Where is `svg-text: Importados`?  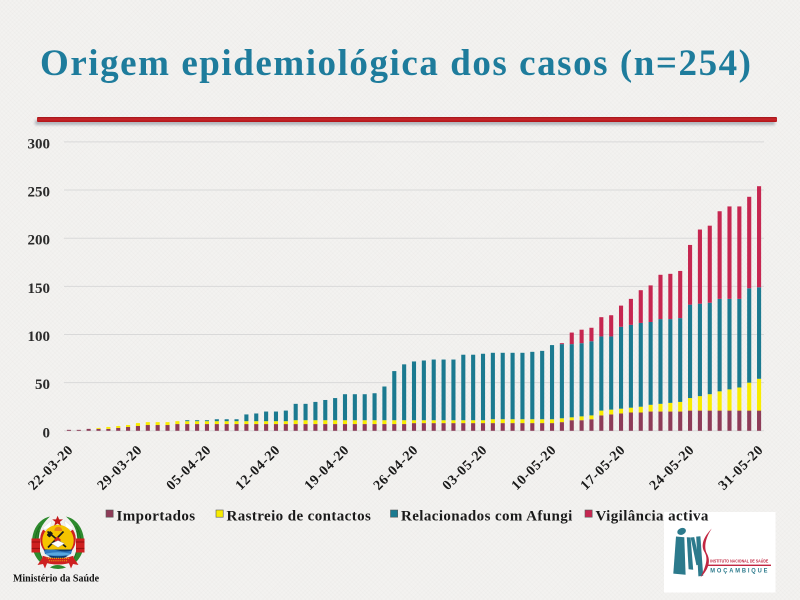
svg-text: Importados is located at coordinates (156, 517).